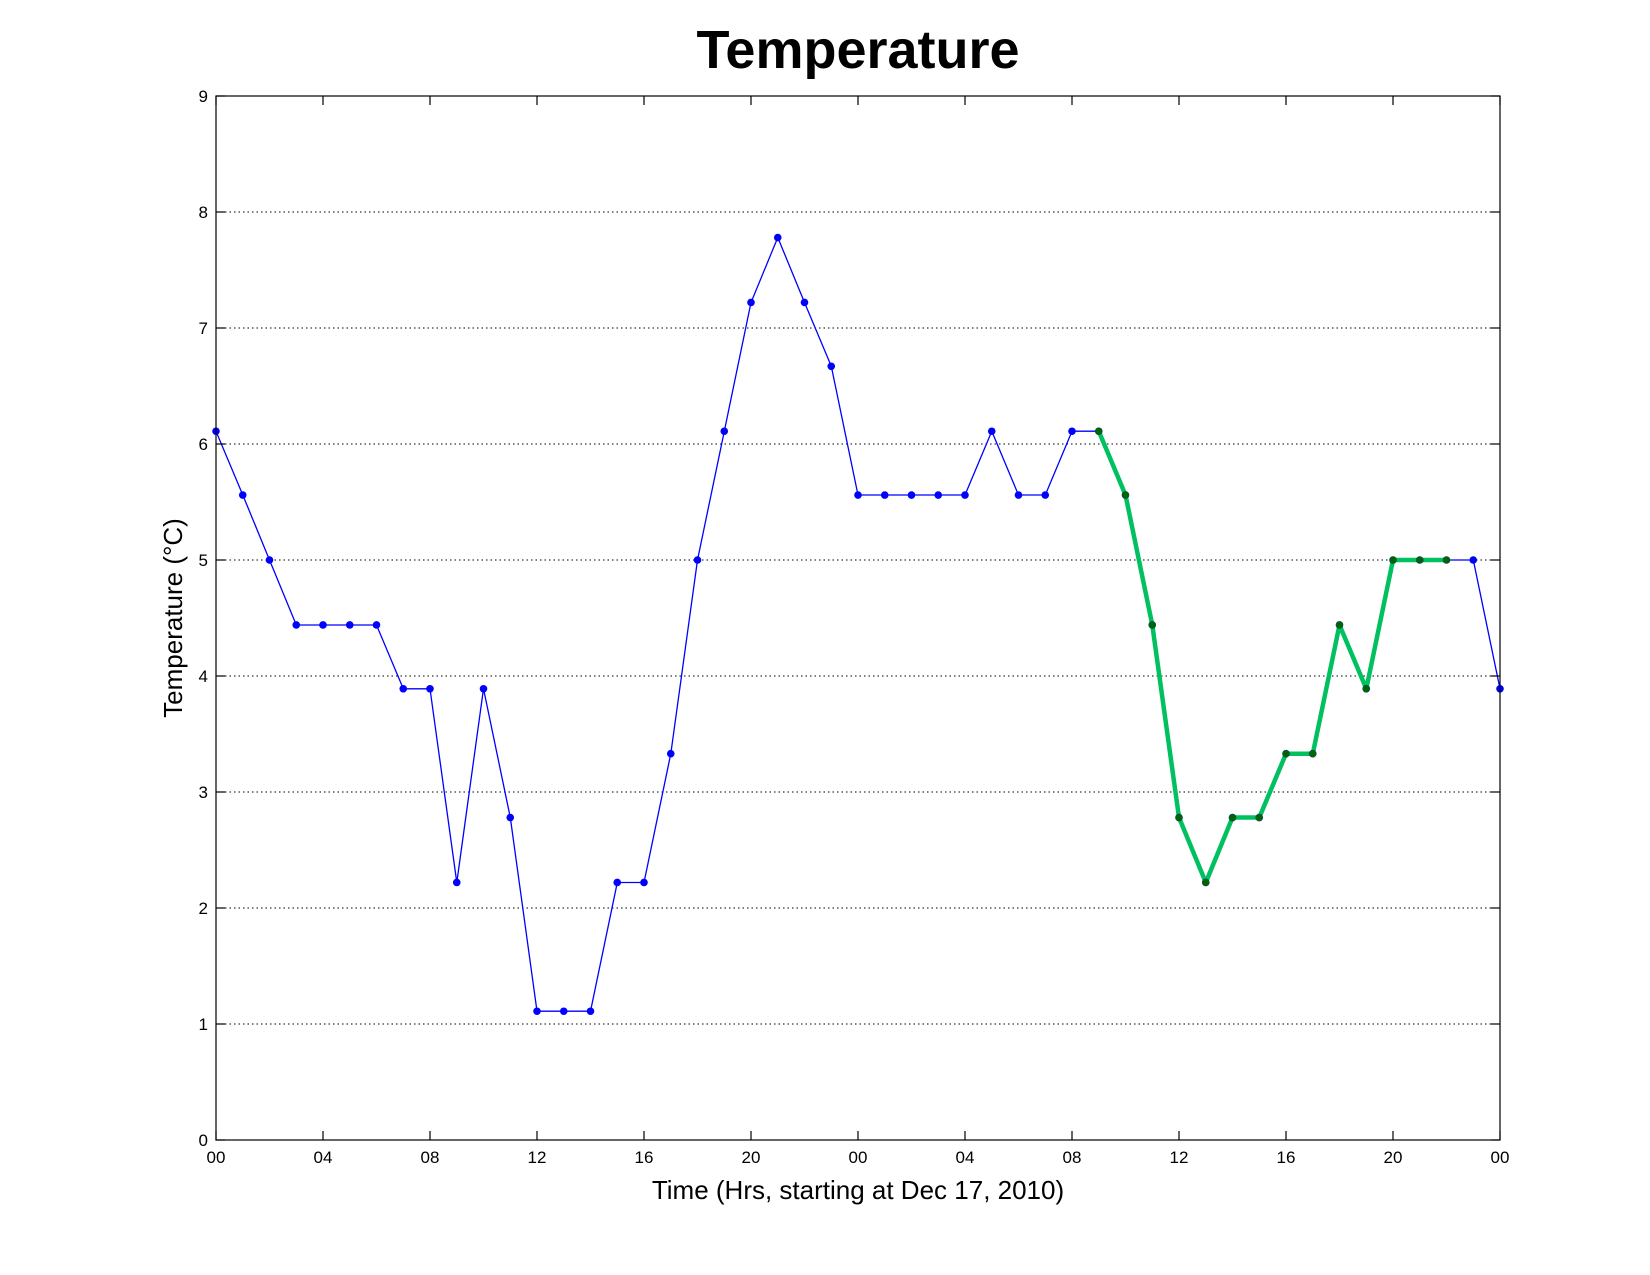 This screenshot has width=1650, height=1275. I want to click on x-axis-label: Time (Hrs, starting at Dec 17, 2010), so click(858, 1190).